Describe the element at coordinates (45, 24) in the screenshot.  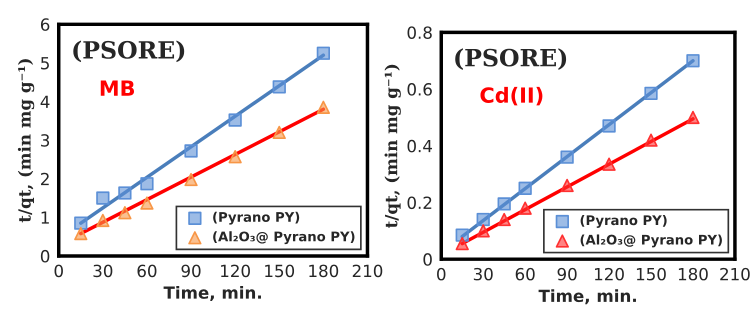
I see `y-tick-label: 6` at that location.